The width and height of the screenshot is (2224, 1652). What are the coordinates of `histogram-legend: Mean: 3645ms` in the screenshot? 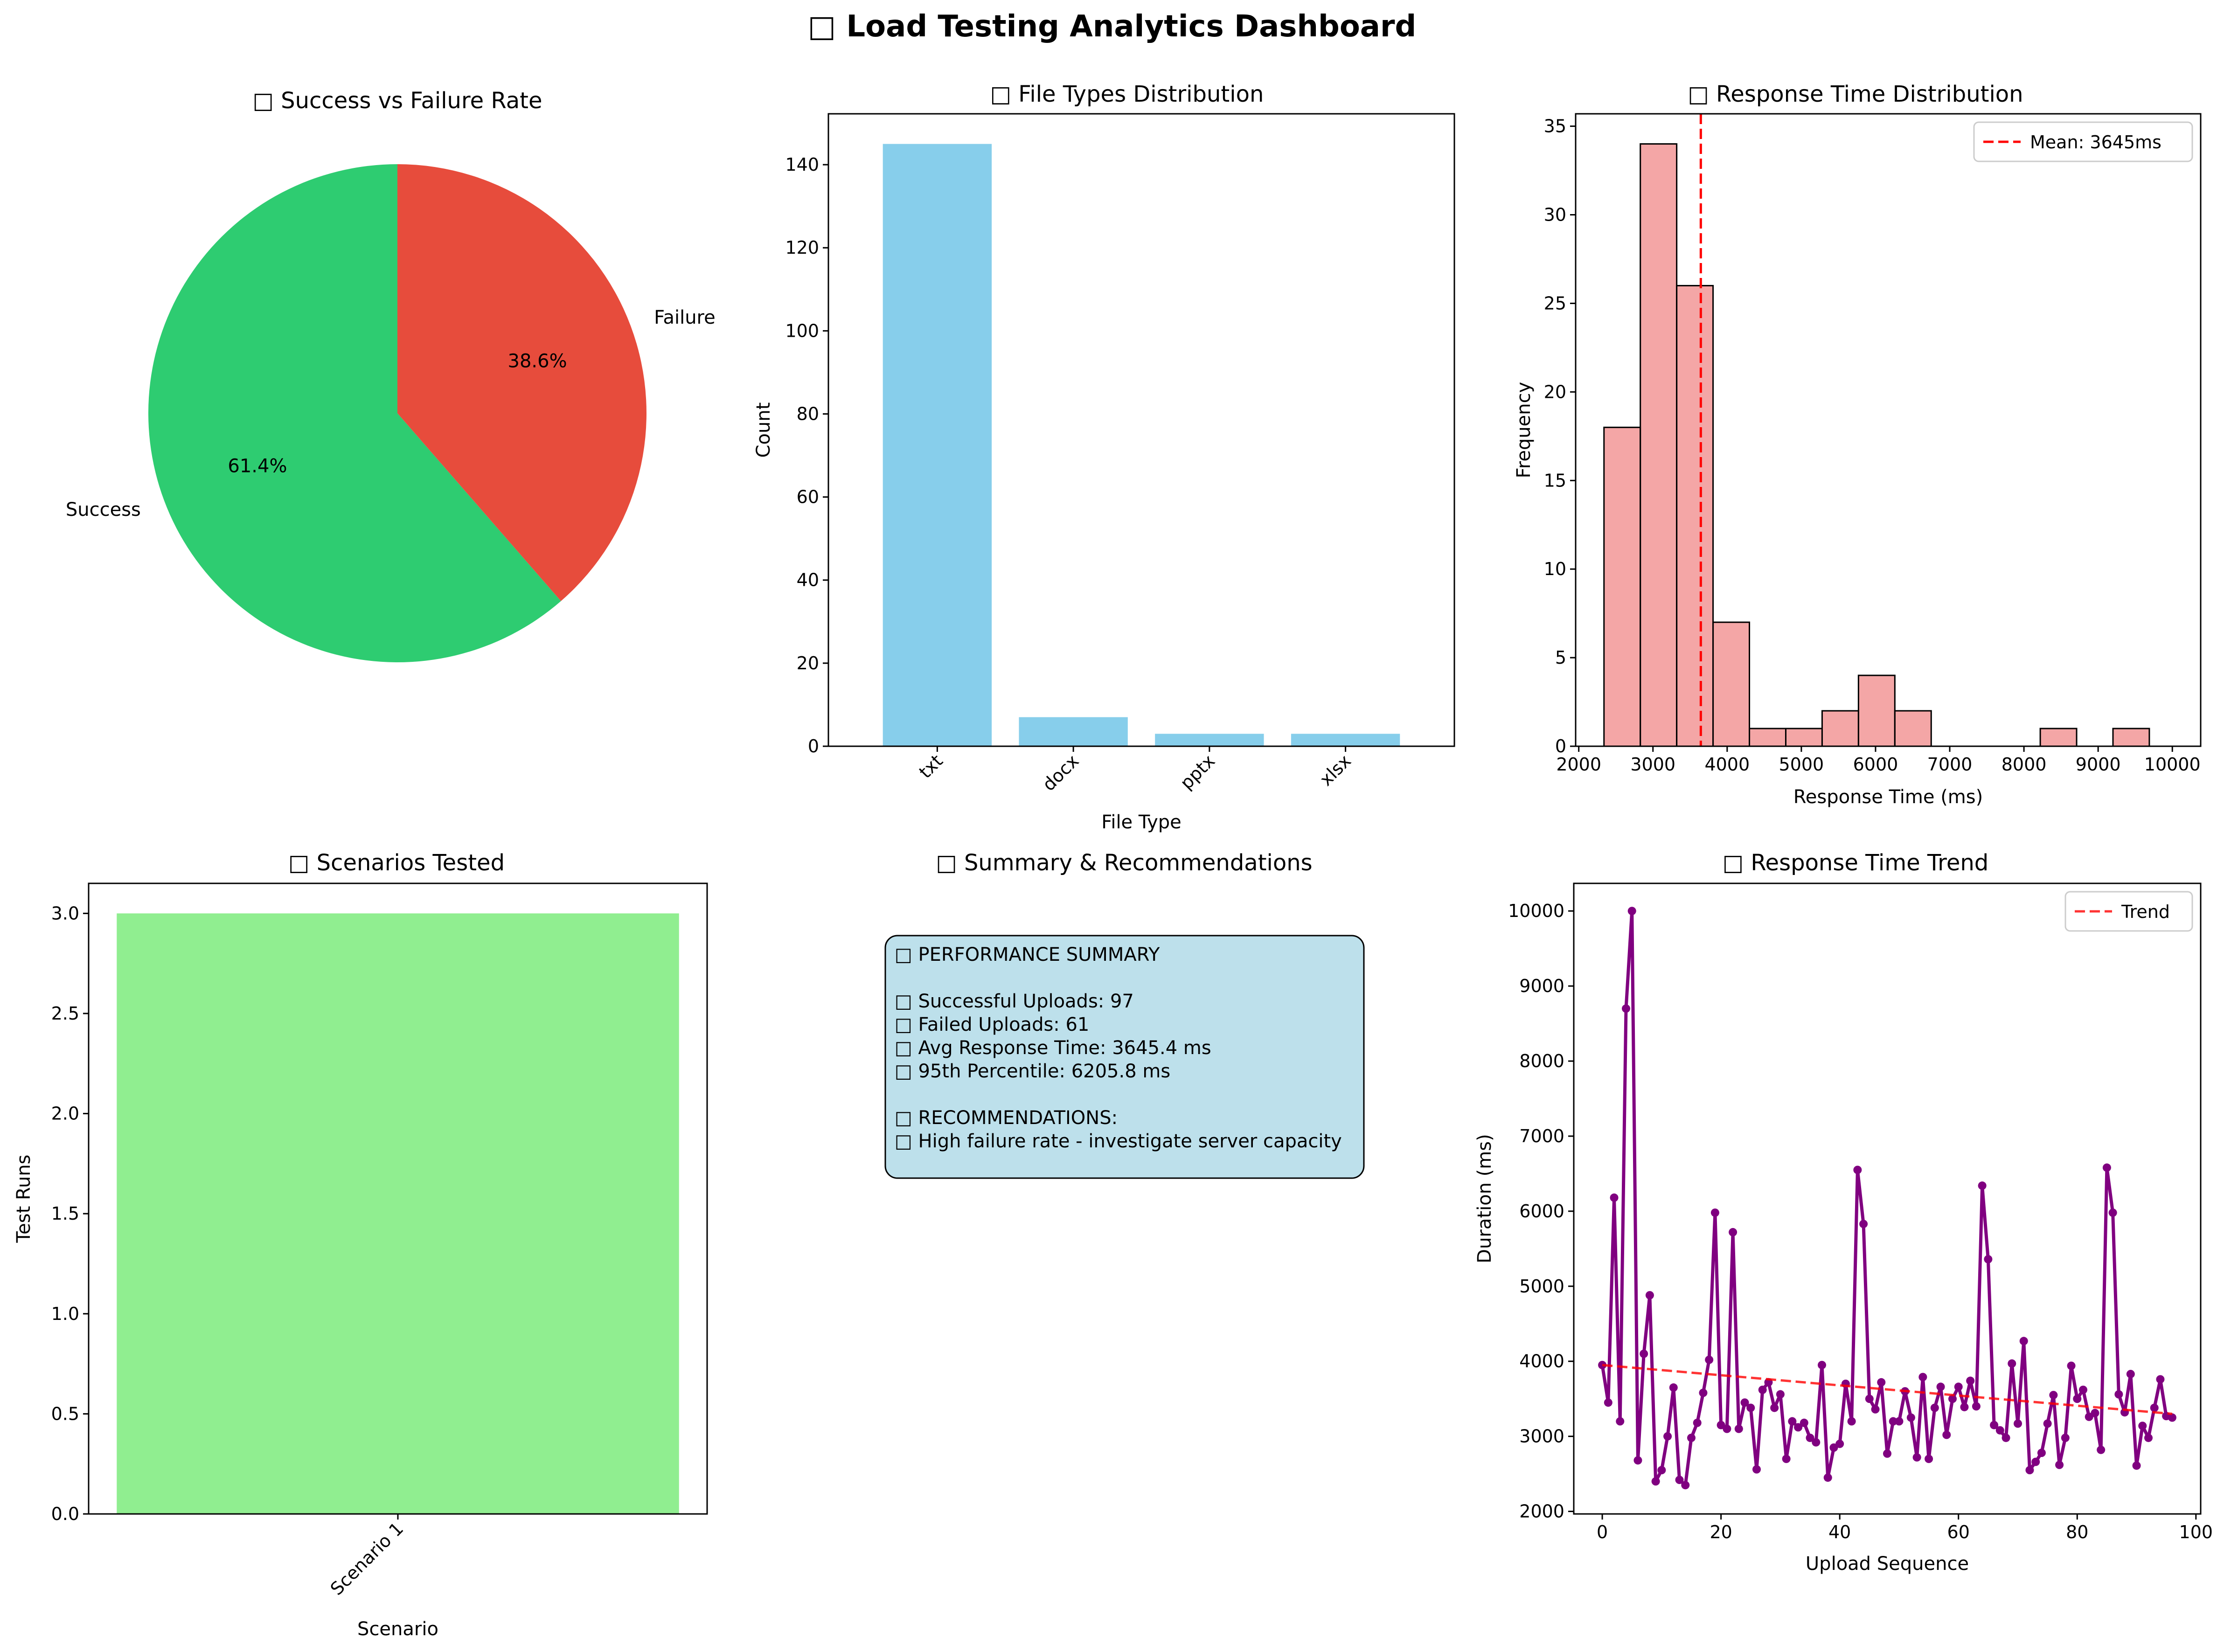 It's located at (2083, 141).